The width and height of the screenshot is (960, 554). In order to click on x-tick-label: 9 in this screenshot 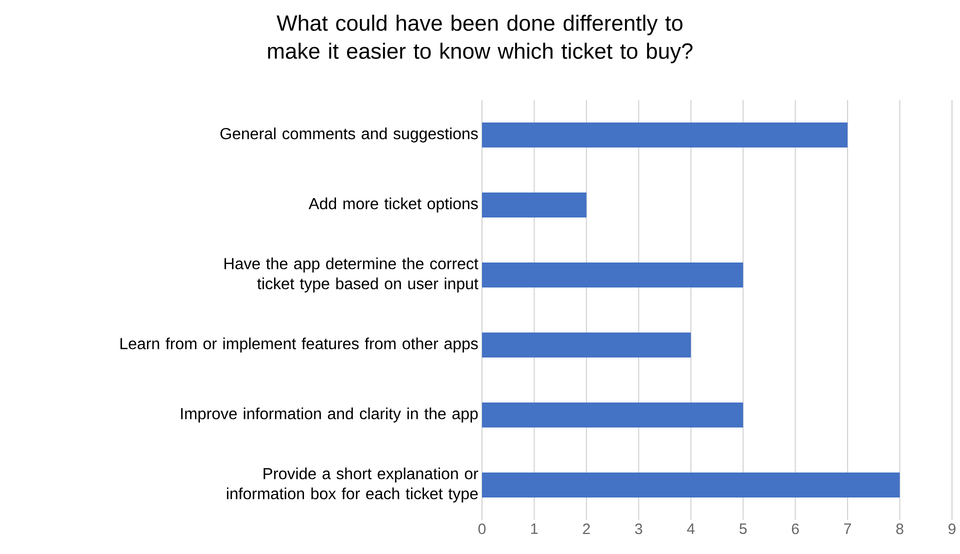, I will do `click(952, 529)`.